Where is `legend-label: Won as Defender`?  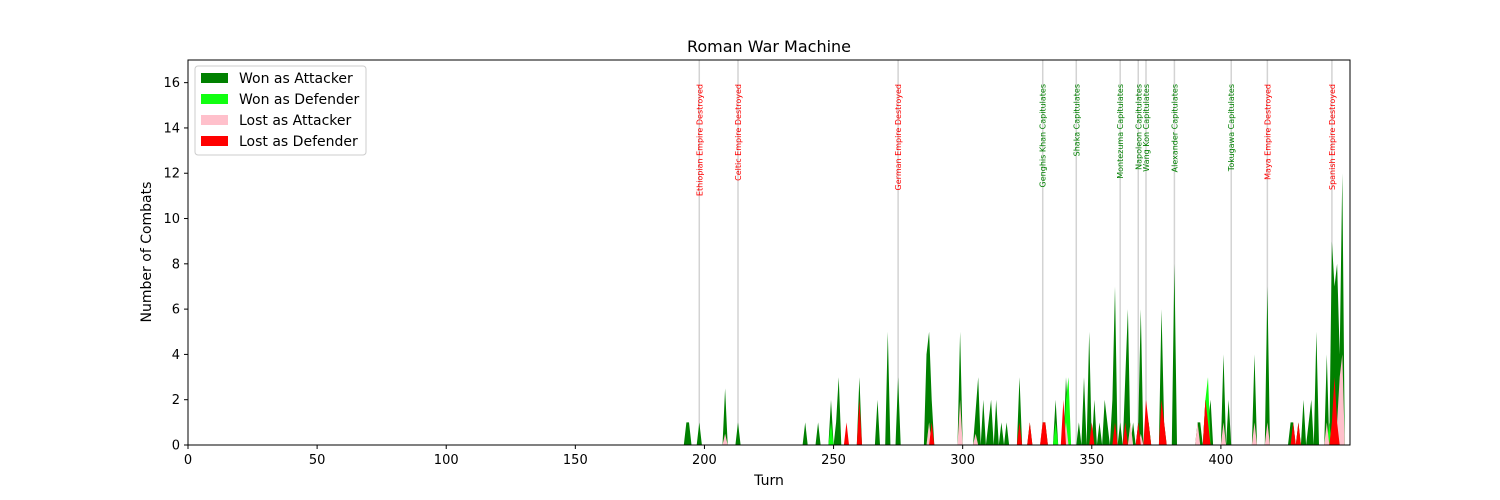
legend-label: Won as Defender is located at coordinates (299, 100).